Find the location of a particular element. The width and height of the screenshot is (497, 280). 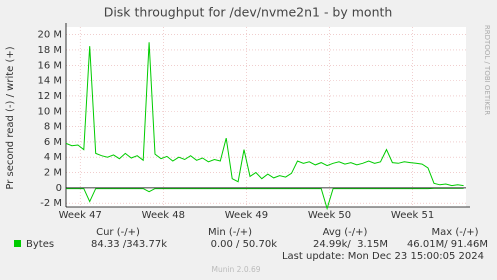

x-tick-label: Week 49 is located at coordinates (246, 215).